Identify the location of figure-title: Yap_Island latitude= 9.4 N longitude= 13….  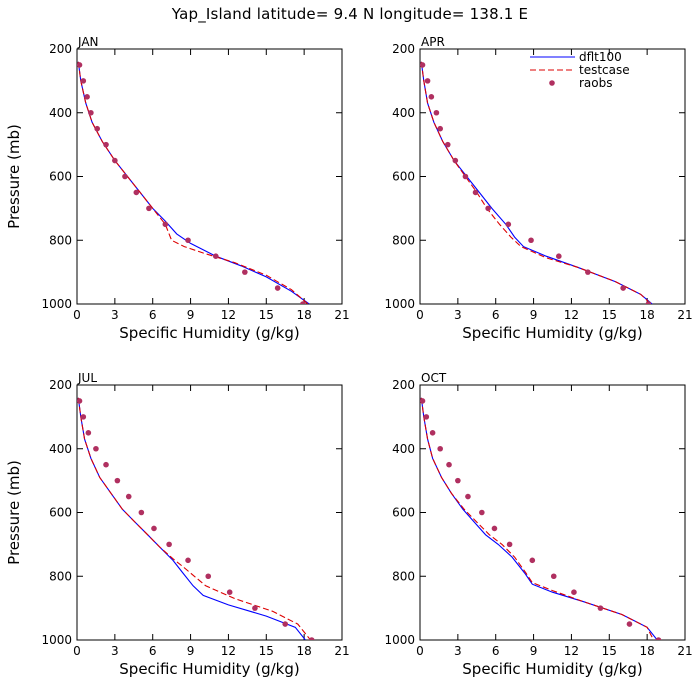
(349, 14).